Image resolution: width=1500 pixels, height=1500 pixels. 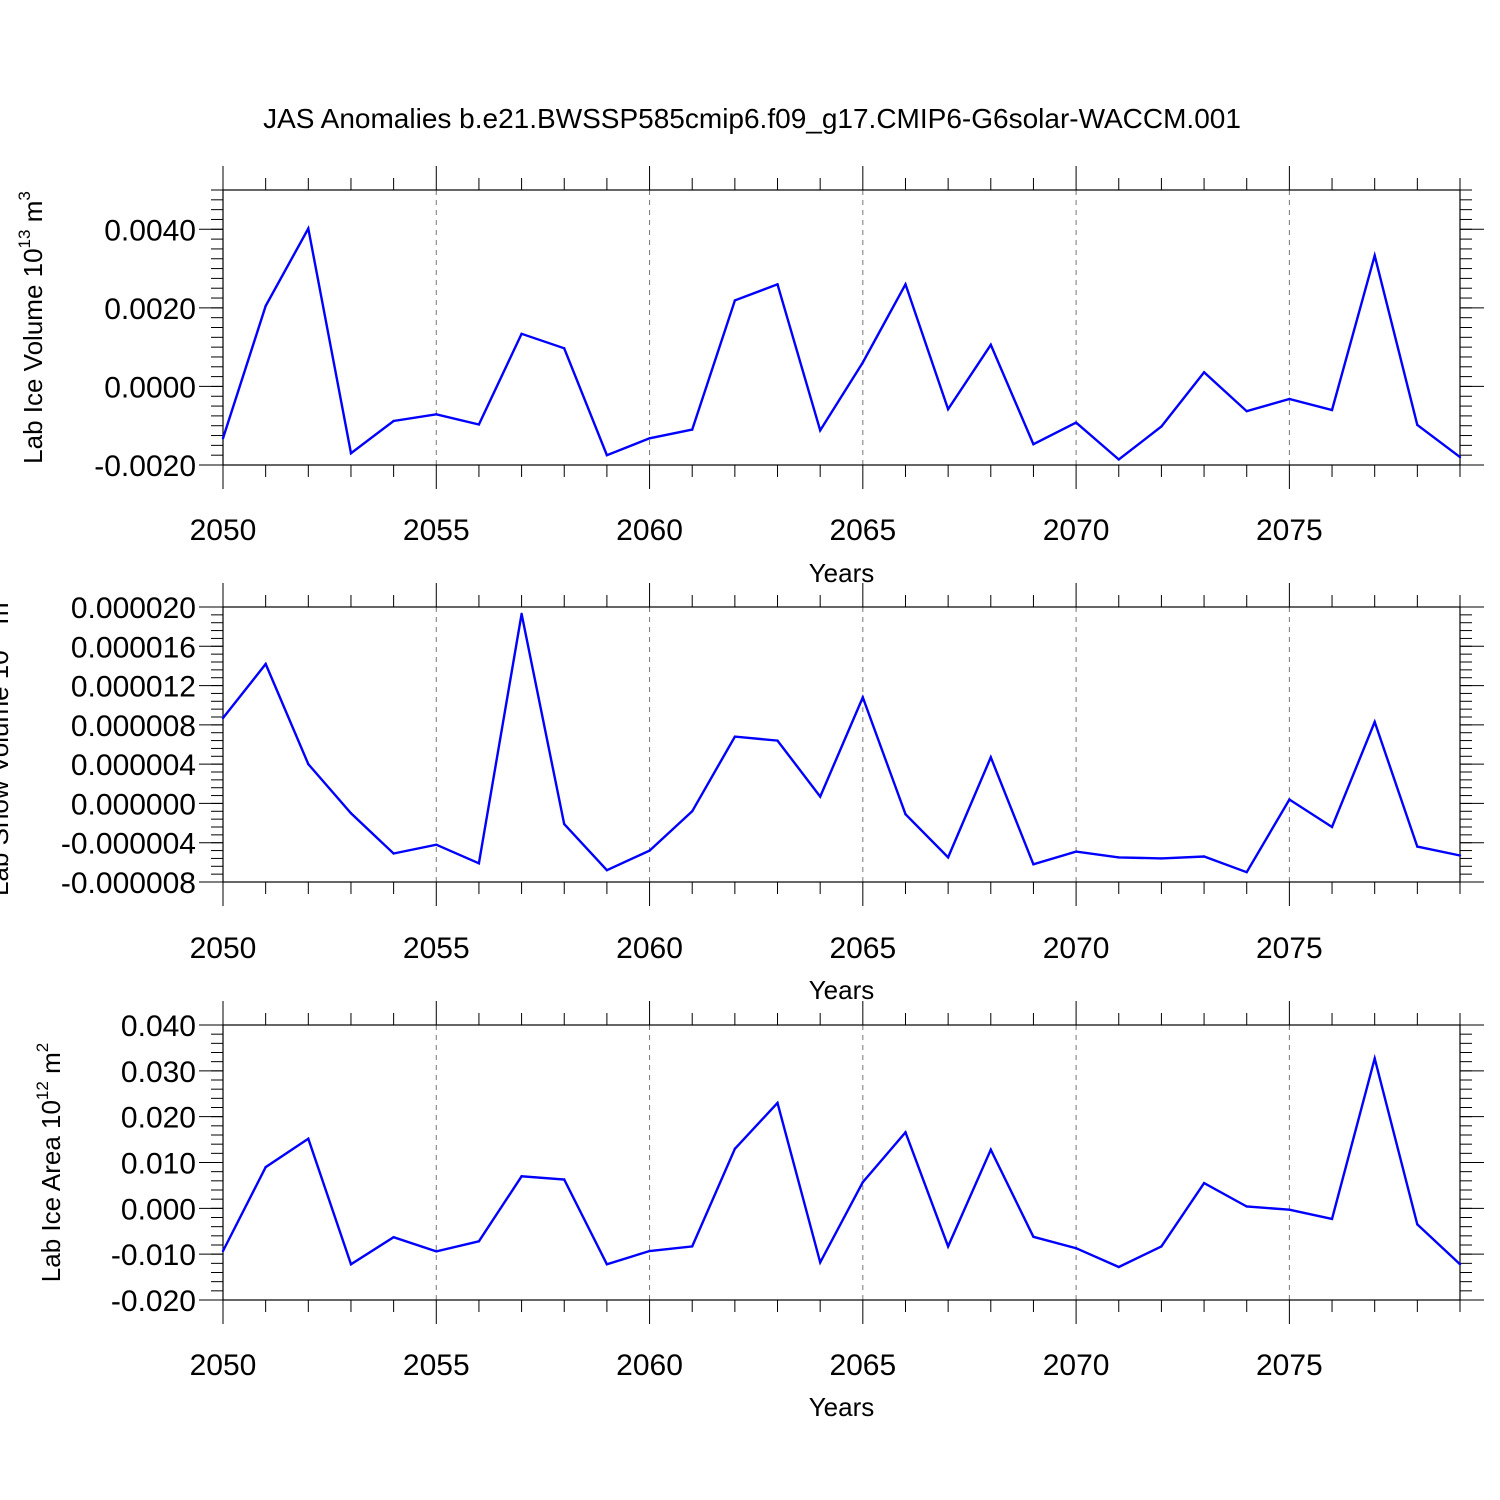 I want to click on y-tick-label: 0.000016, so click(x=133, y=647).